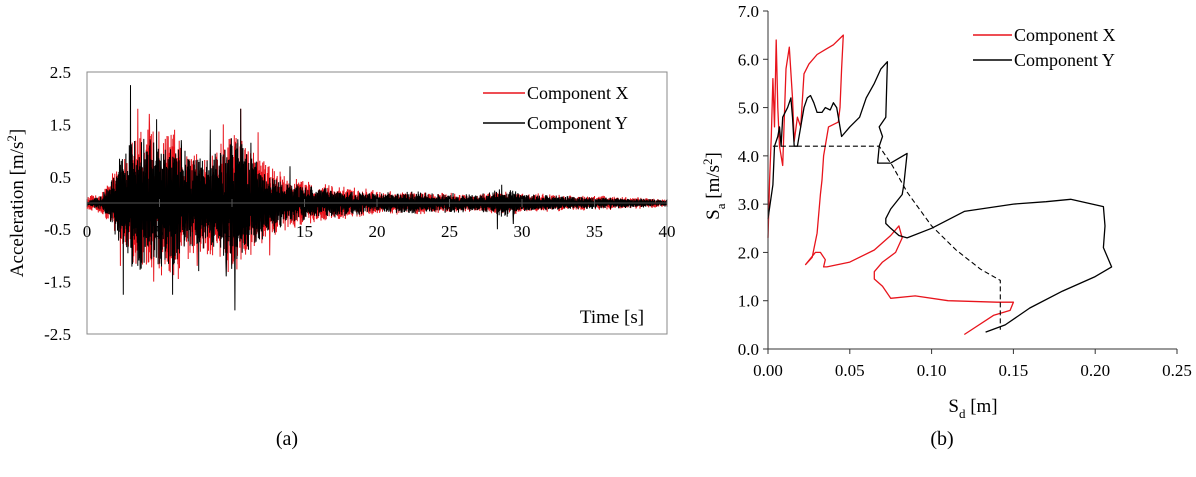 Image resolution: width=1196 pixels, height=477 pixels. Describe the element at coordinates (60, 72) in the screenshot. I see `panel-a-y-tick-label: 2.5` at that location.